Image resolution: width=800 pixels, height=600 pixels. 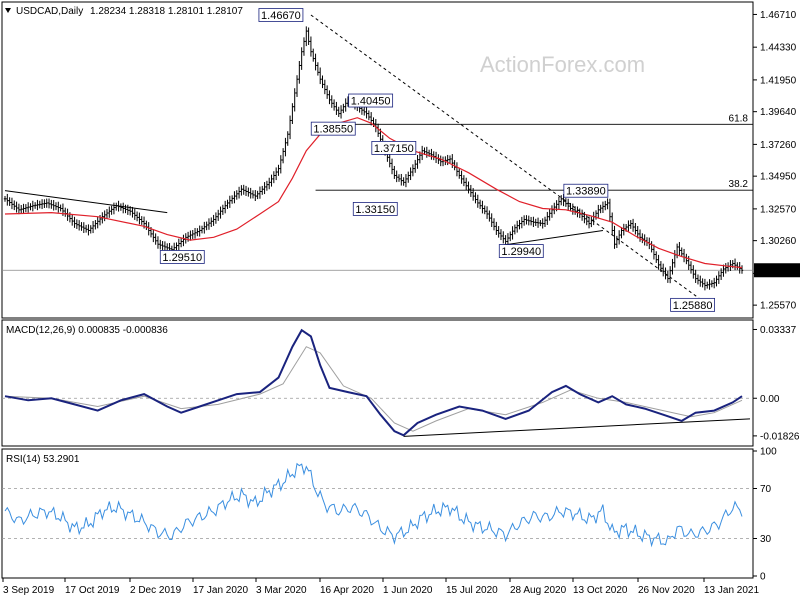 What do you see at coordinates (408, 590) in the screenshot?
I see `time-axis-label: 1 Jun 2020` at bounding box center [408, 590].